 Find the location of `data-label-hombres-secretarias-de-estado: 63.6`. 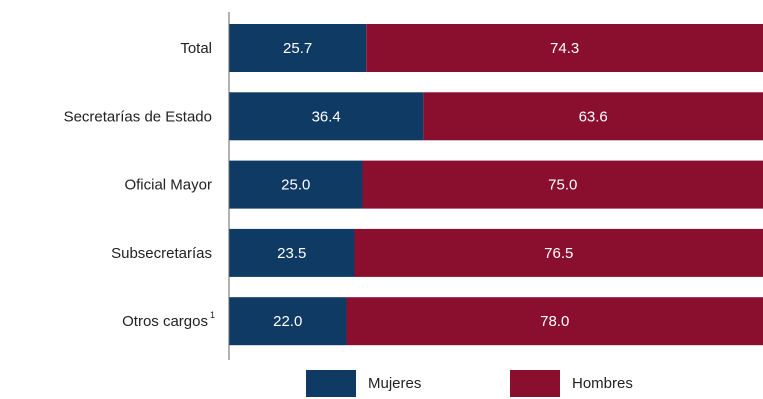

data-label-hombres-secretarias-de-estado: 63.6 is located at coordinates (593, 116).